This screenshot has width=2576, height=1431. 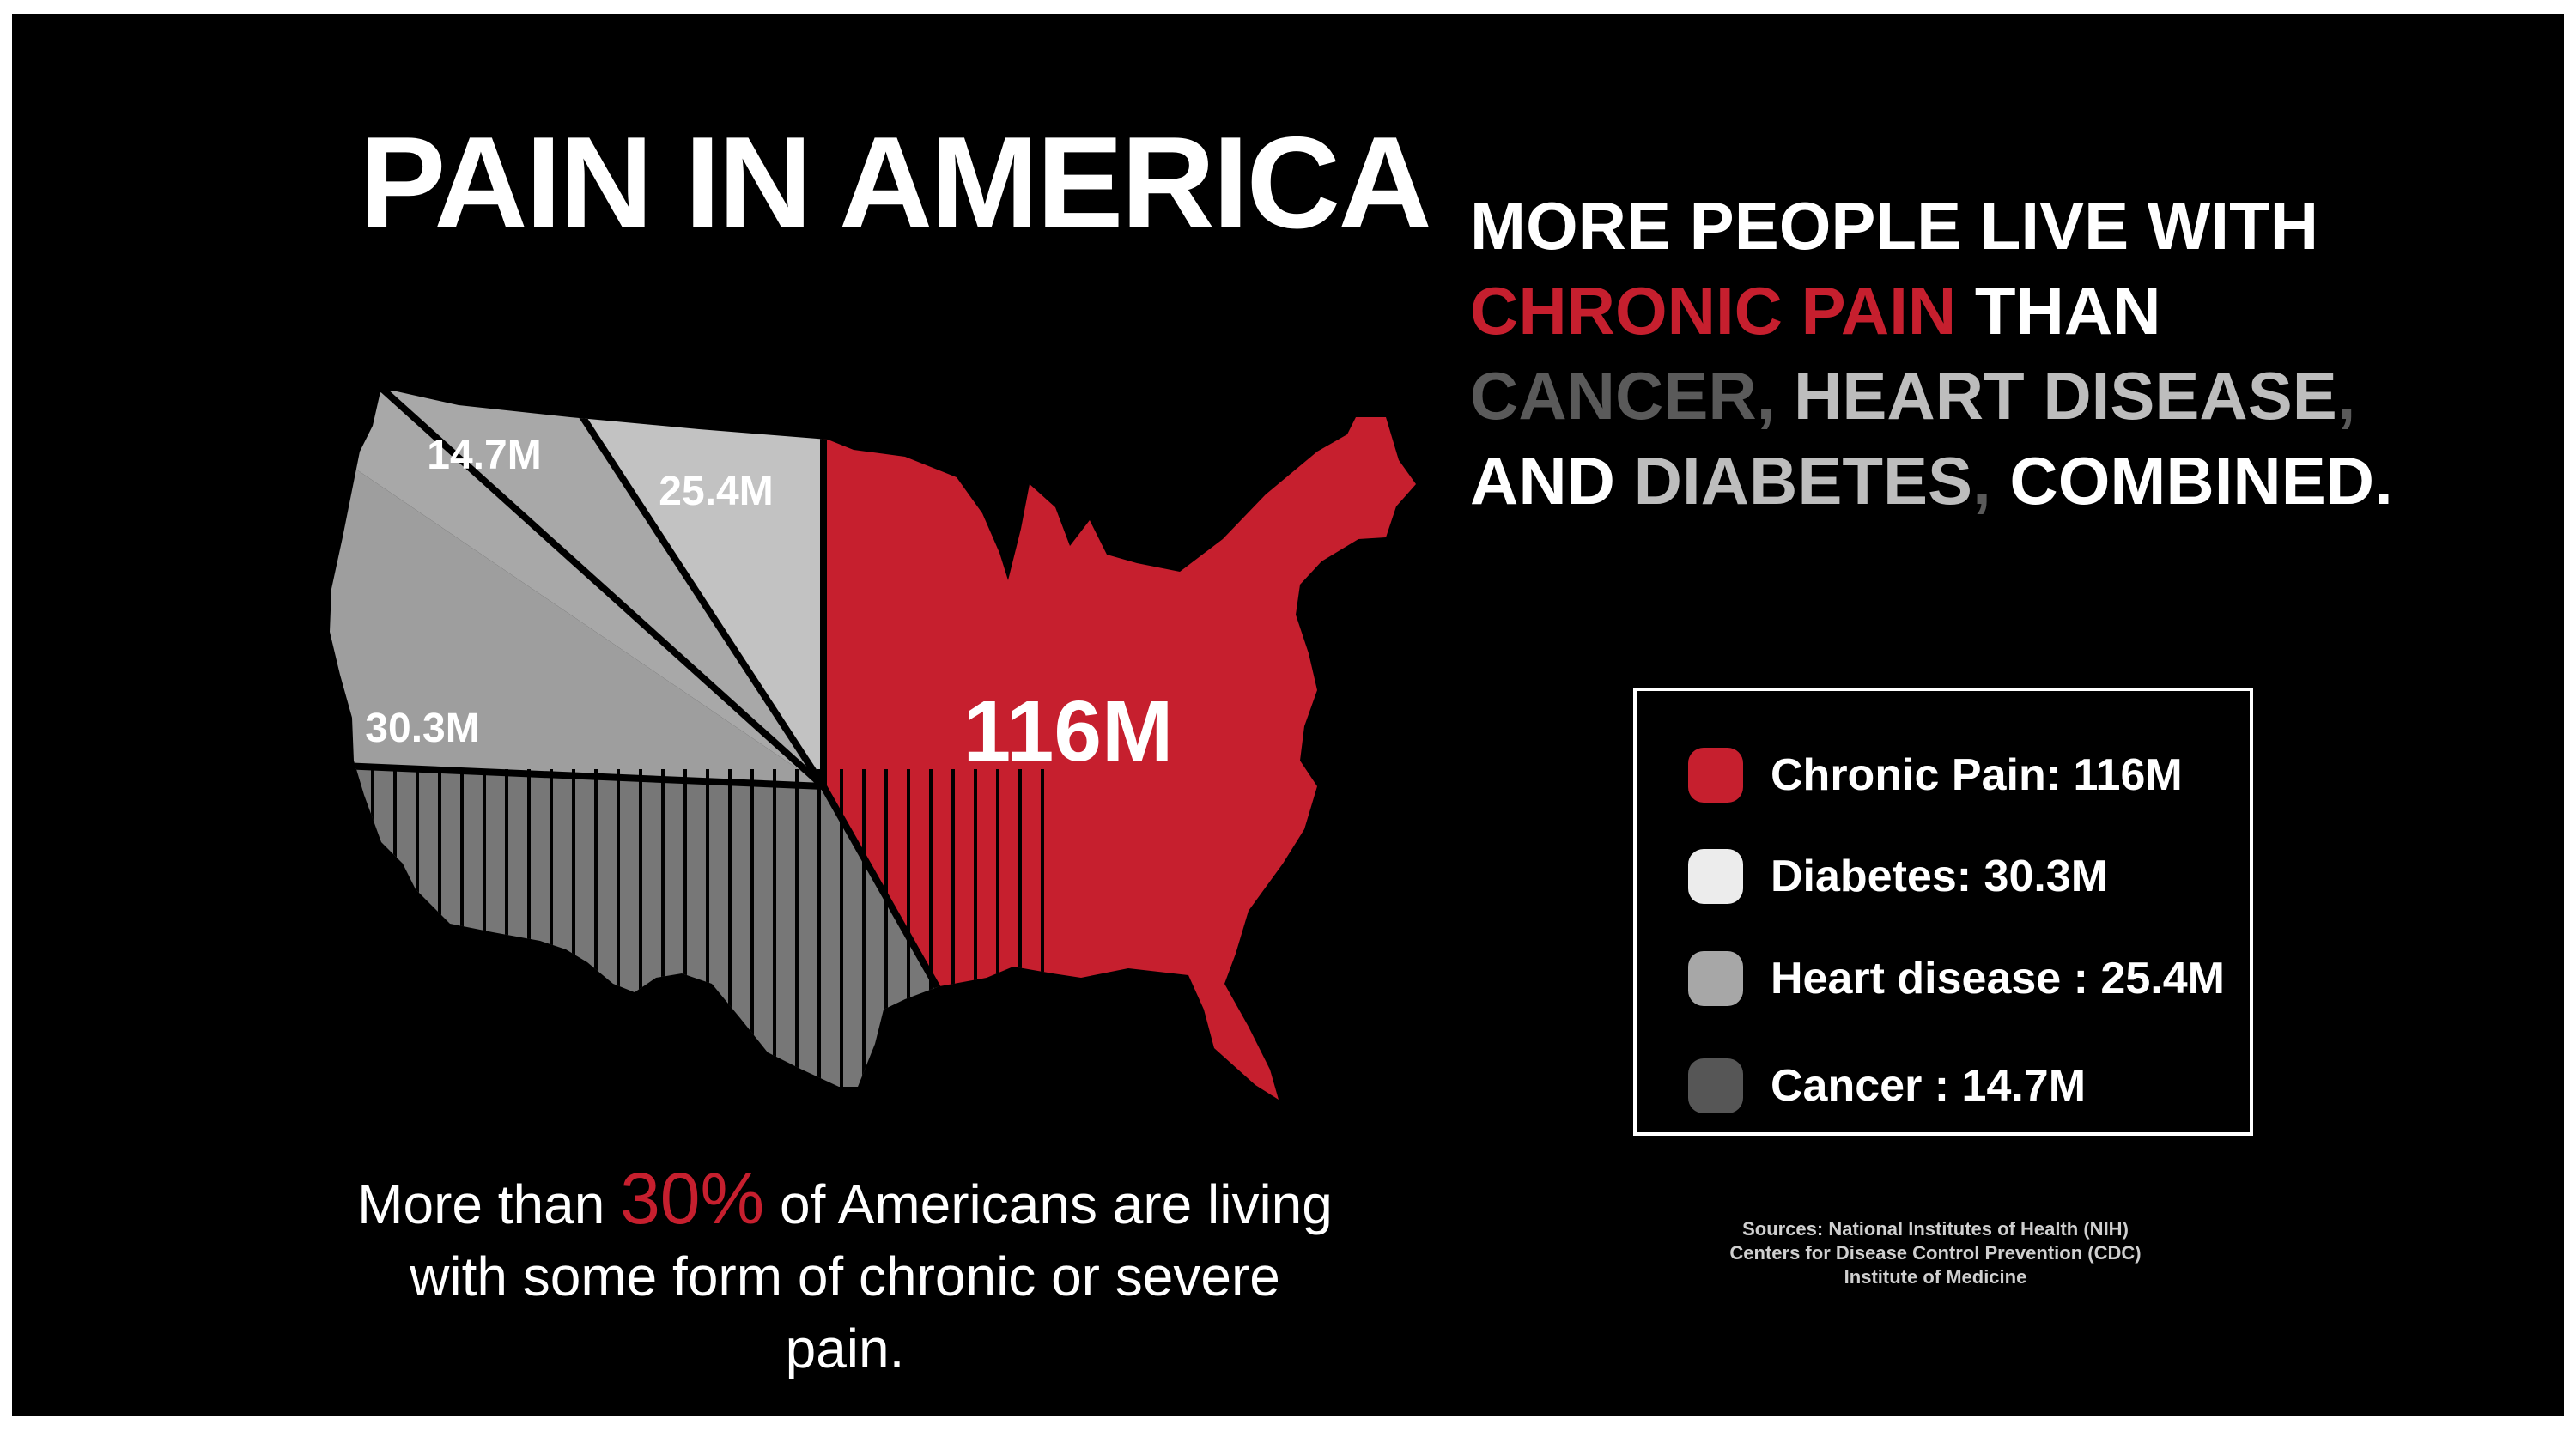 I want to click on legend-label: Heart disease : 25.4M, so click(x=1998, y=979).